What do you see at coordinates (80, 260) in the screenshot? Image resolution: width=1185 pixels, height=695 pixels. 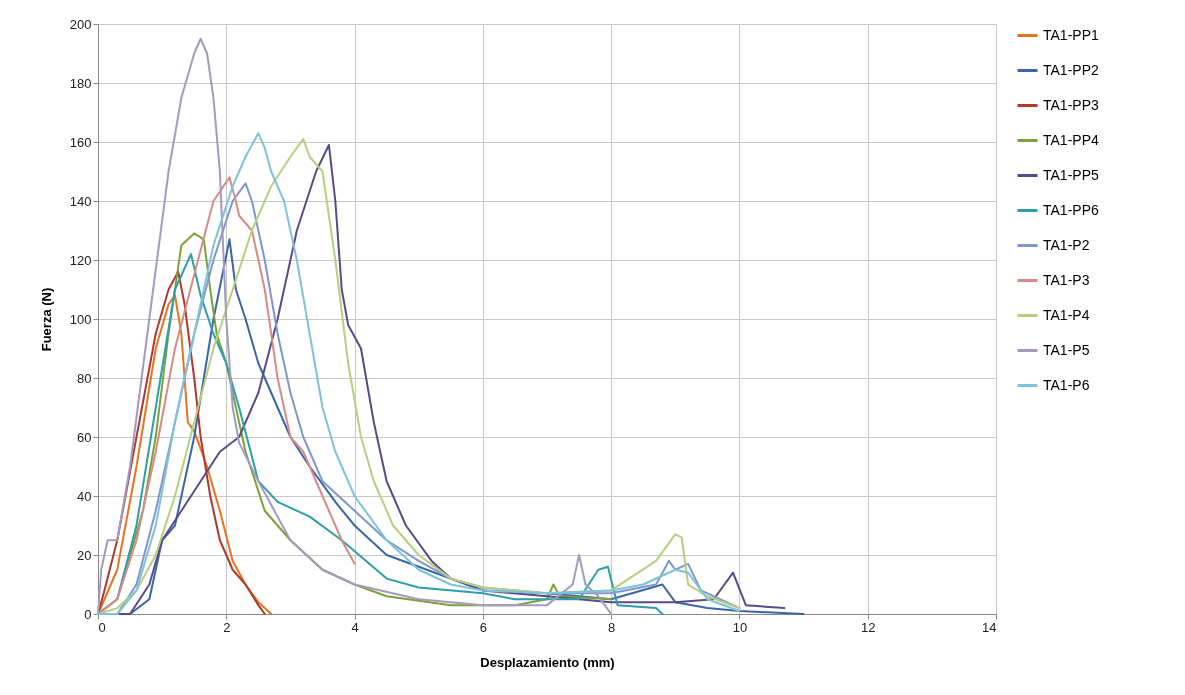 I see `y-tick-label: 120` at bounding box center [80, 260].